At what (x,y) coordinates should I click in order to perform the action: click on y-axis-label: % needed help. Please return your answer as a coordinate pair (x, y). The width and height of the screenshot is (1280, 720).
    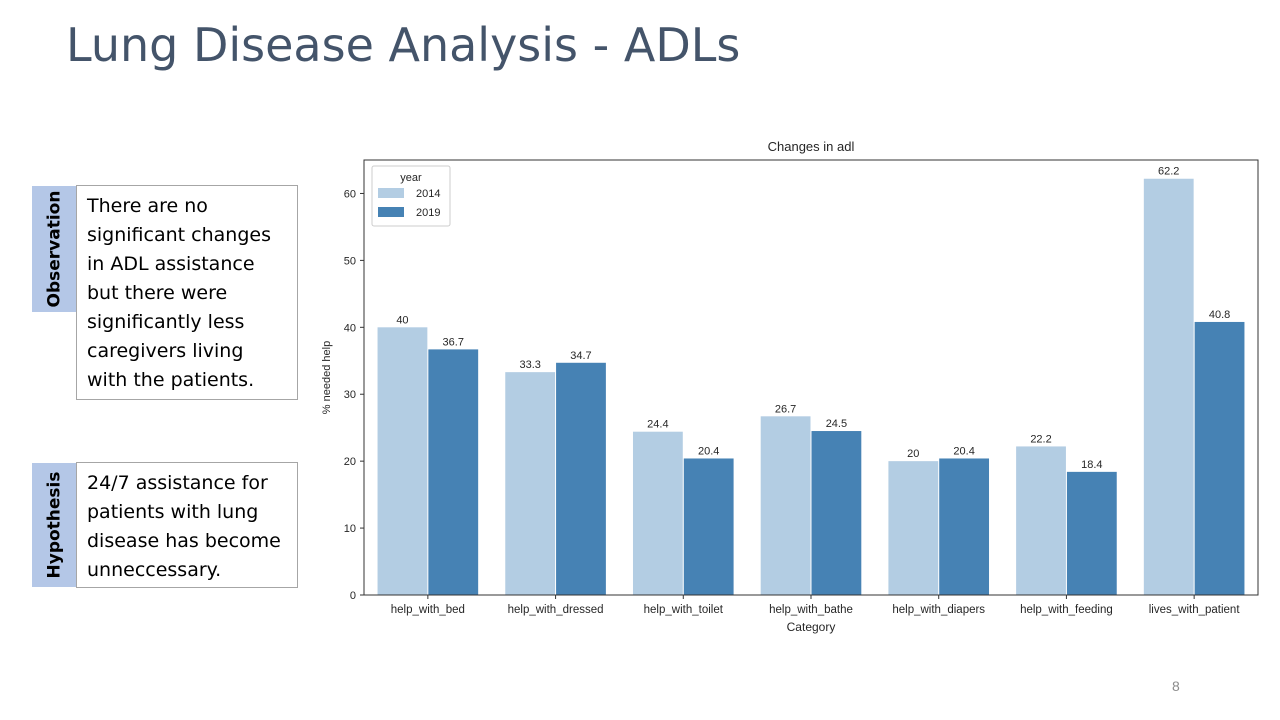
    Looking at the image, I should click on (327, 377).